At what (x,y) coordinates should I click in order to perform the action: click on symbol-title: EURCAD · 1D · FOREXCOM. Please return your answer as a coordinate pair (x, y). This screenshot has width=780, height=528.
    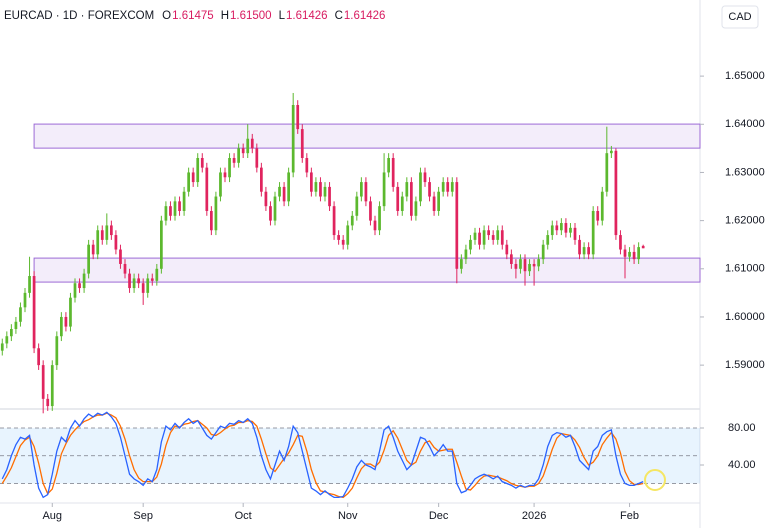
    Looking at the image, I should click on (79, 16).